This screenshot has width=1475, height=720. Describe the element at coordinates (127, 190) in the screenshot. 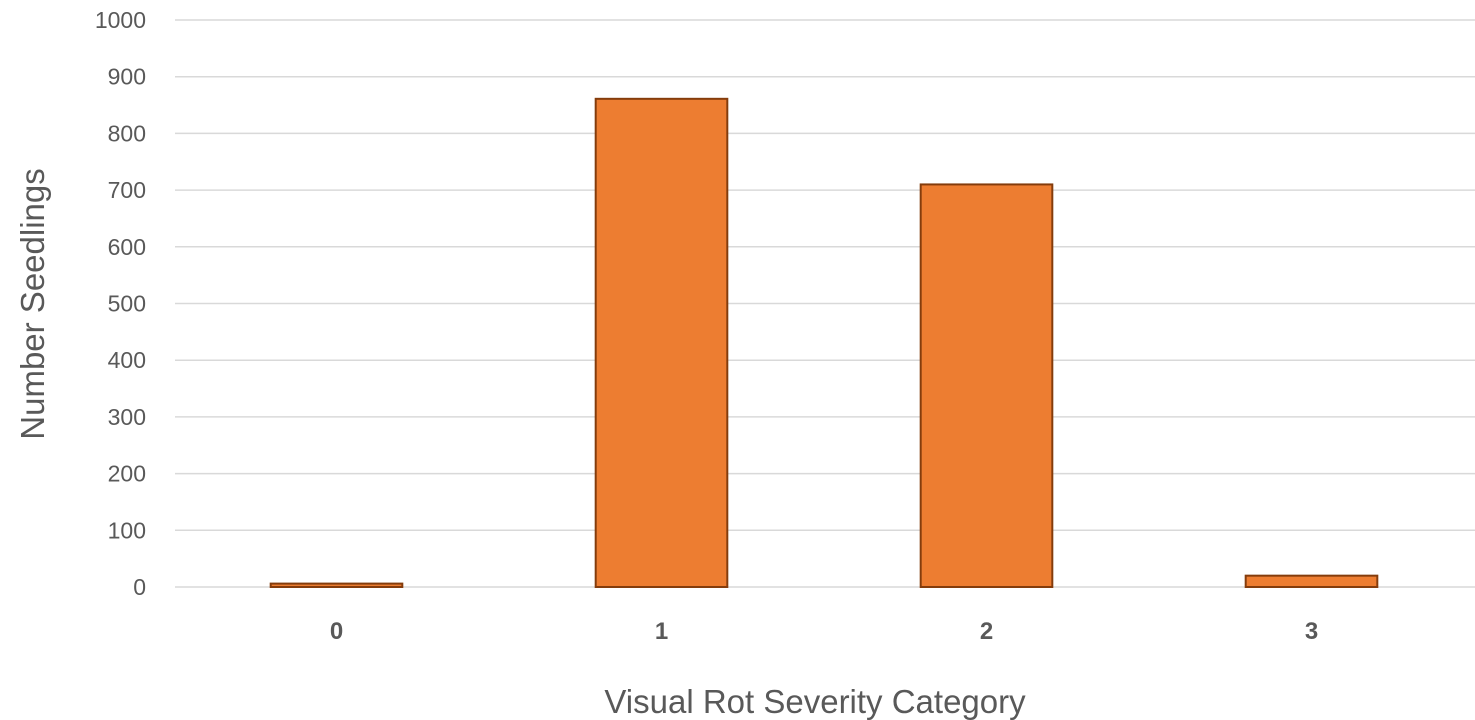

I see `y-tick-label: 700` at that location.